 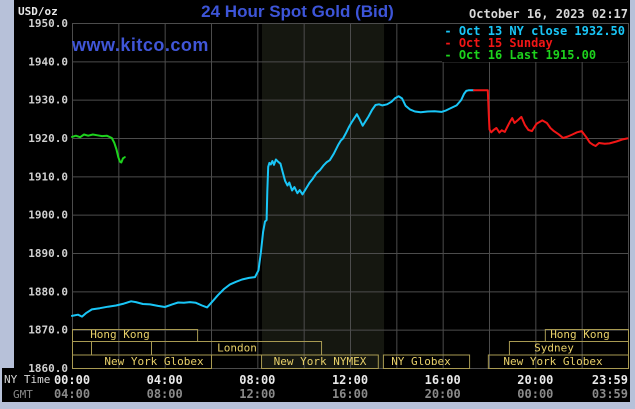 What do you see at coordinates (48, 291) in the screenshot?
I see `y-tick-label: 1880.0` at bounding box center [48, 291].